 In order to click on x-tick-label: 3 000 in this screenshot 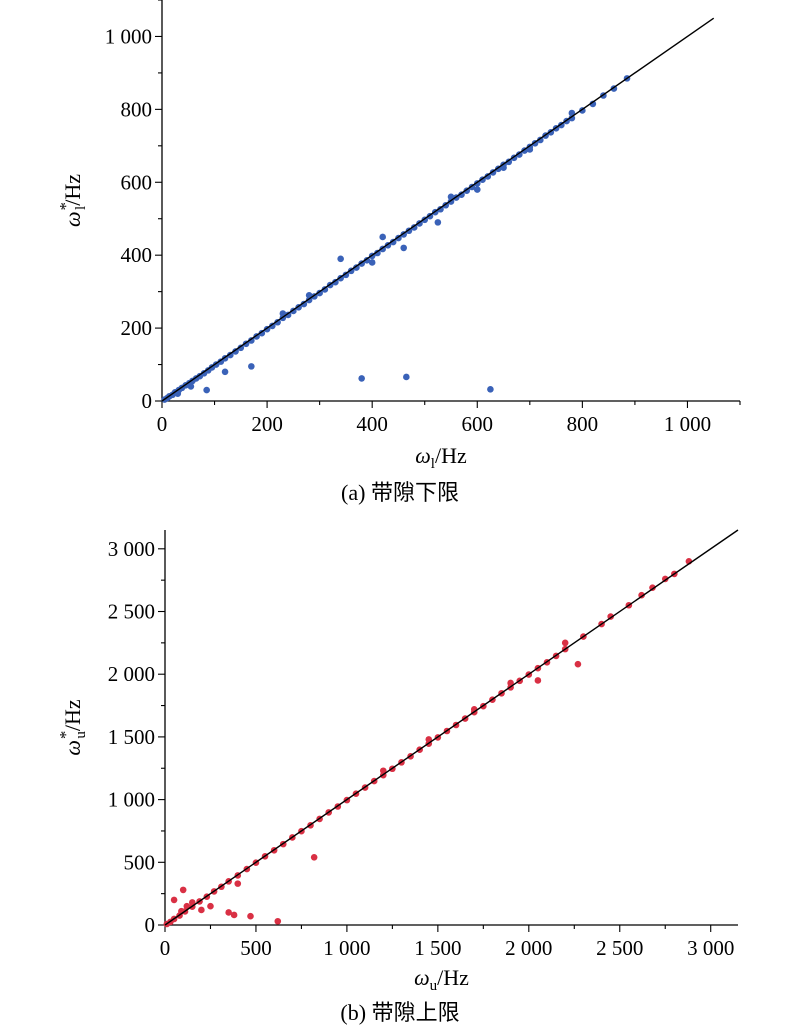, I will do `click(710, 948)`.